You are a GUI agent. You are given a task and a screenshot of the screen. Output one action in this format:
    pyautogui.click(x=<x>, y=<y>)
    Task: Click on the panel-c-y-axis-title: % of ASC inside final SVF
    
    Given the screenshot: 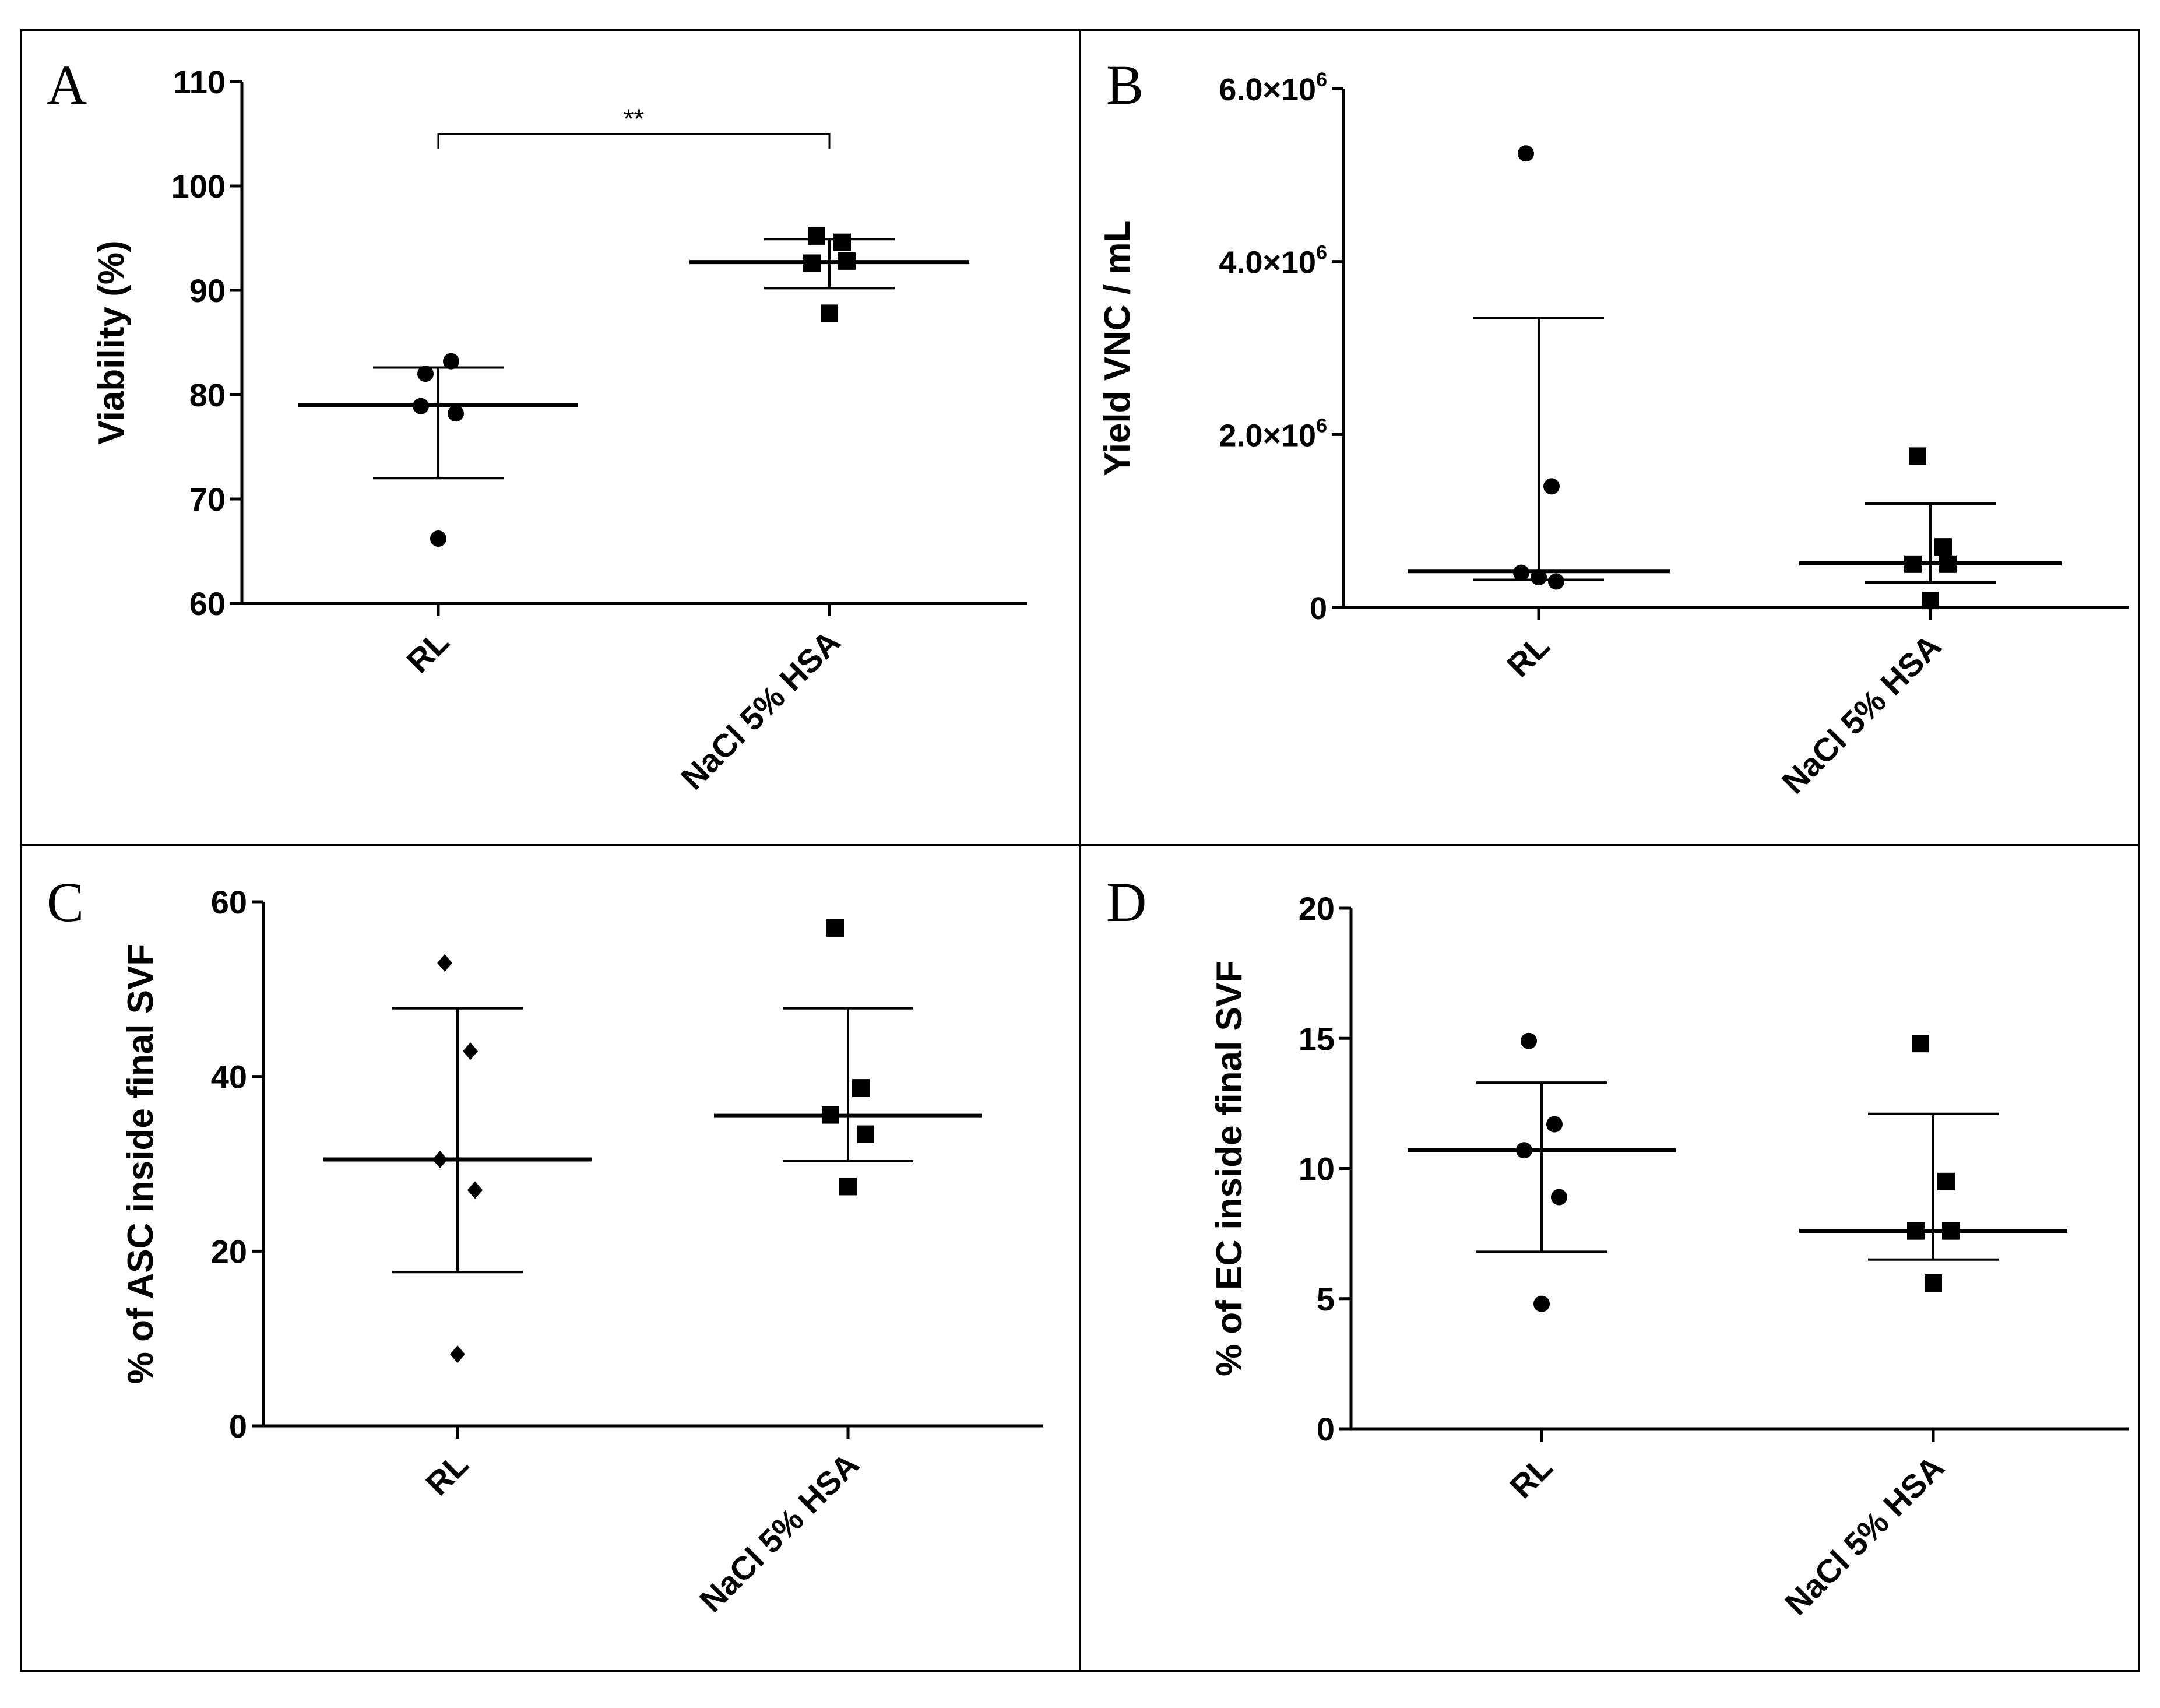 What is the action you would take?
    pyautogui.click(x=141, y=1164)
    